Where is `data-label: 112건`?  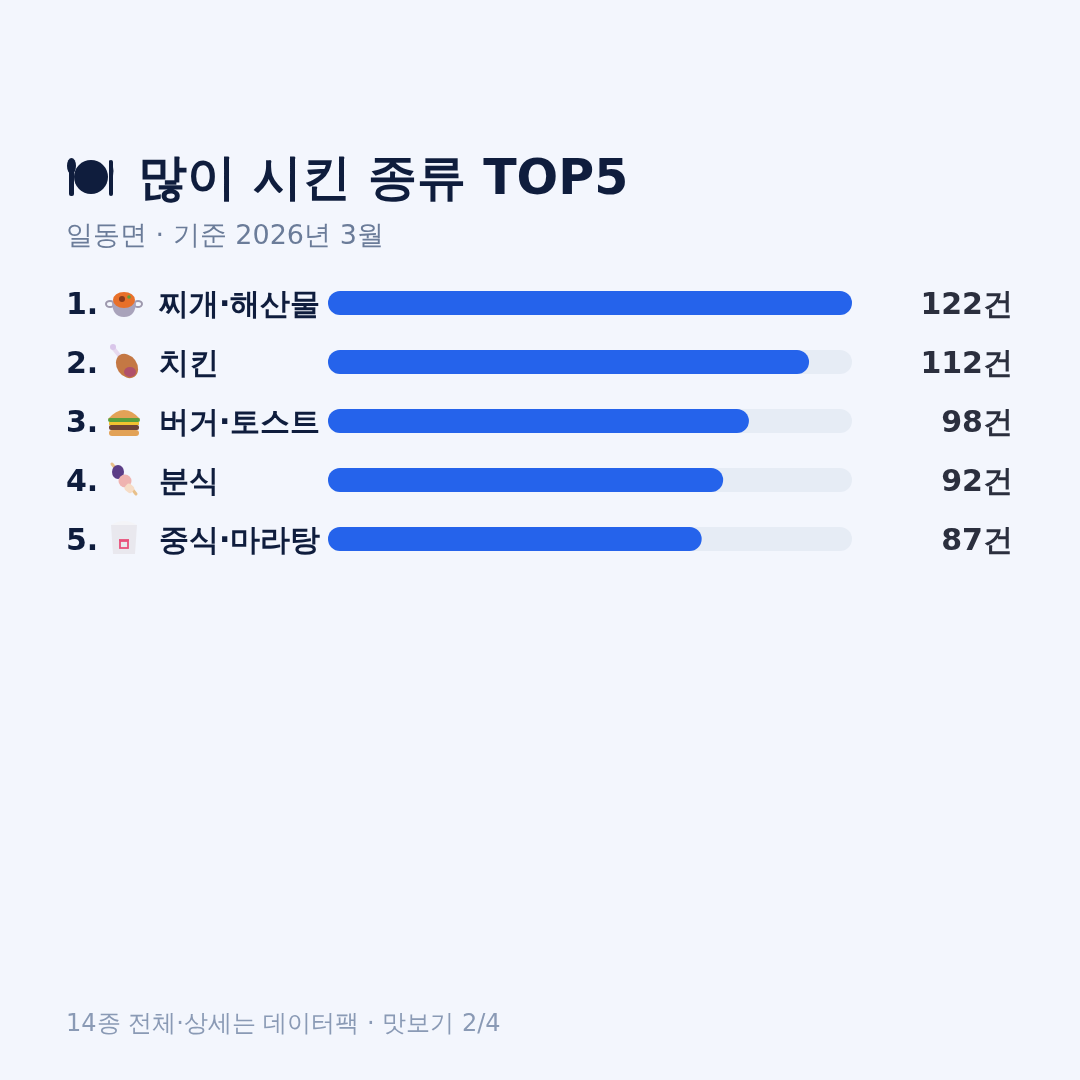 data-label: 112건 is located at coordinates (966, 362).